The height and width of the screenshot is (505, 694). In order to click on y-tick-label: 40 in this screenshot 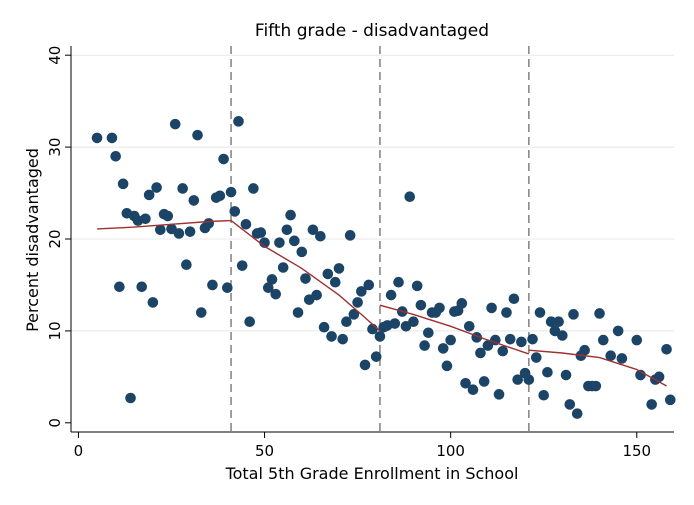, I will do `click(55, 55)`.